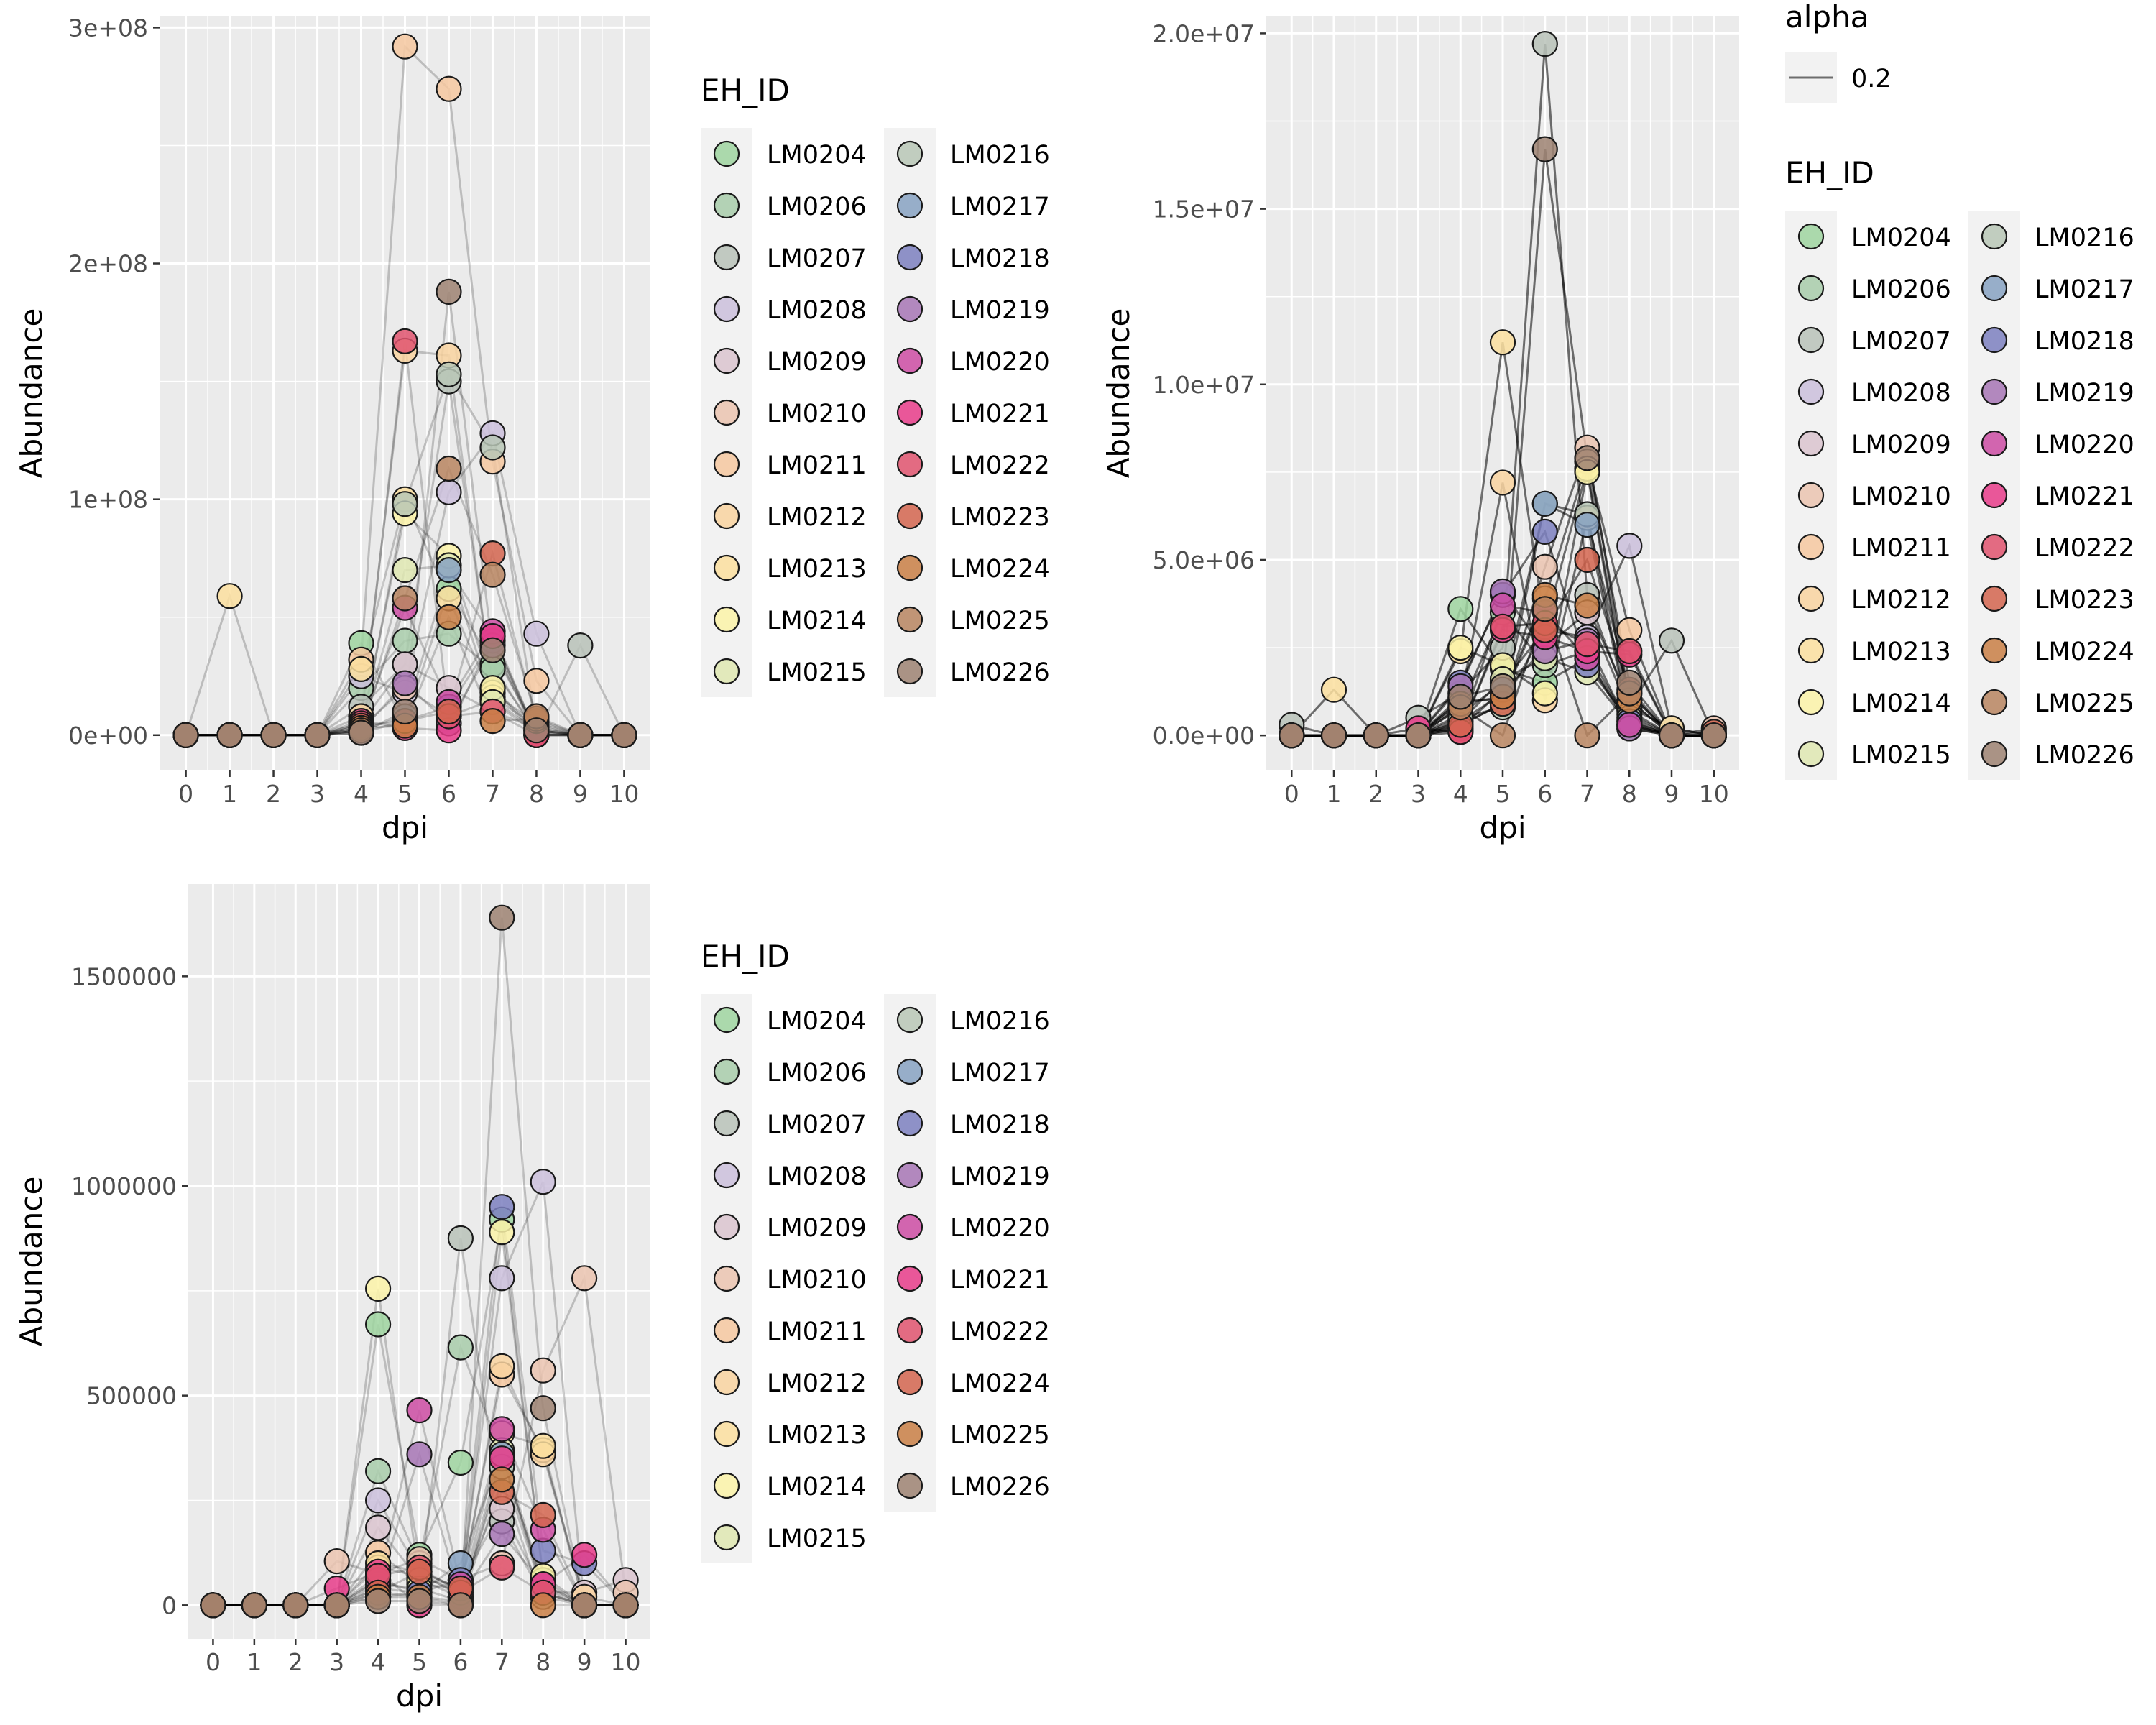 The image size is (2156, 1725). What do you see at coordinates (910, 567) in the screenshot?
I see `legend-key-LM0224` at bounding box center [910, 567].